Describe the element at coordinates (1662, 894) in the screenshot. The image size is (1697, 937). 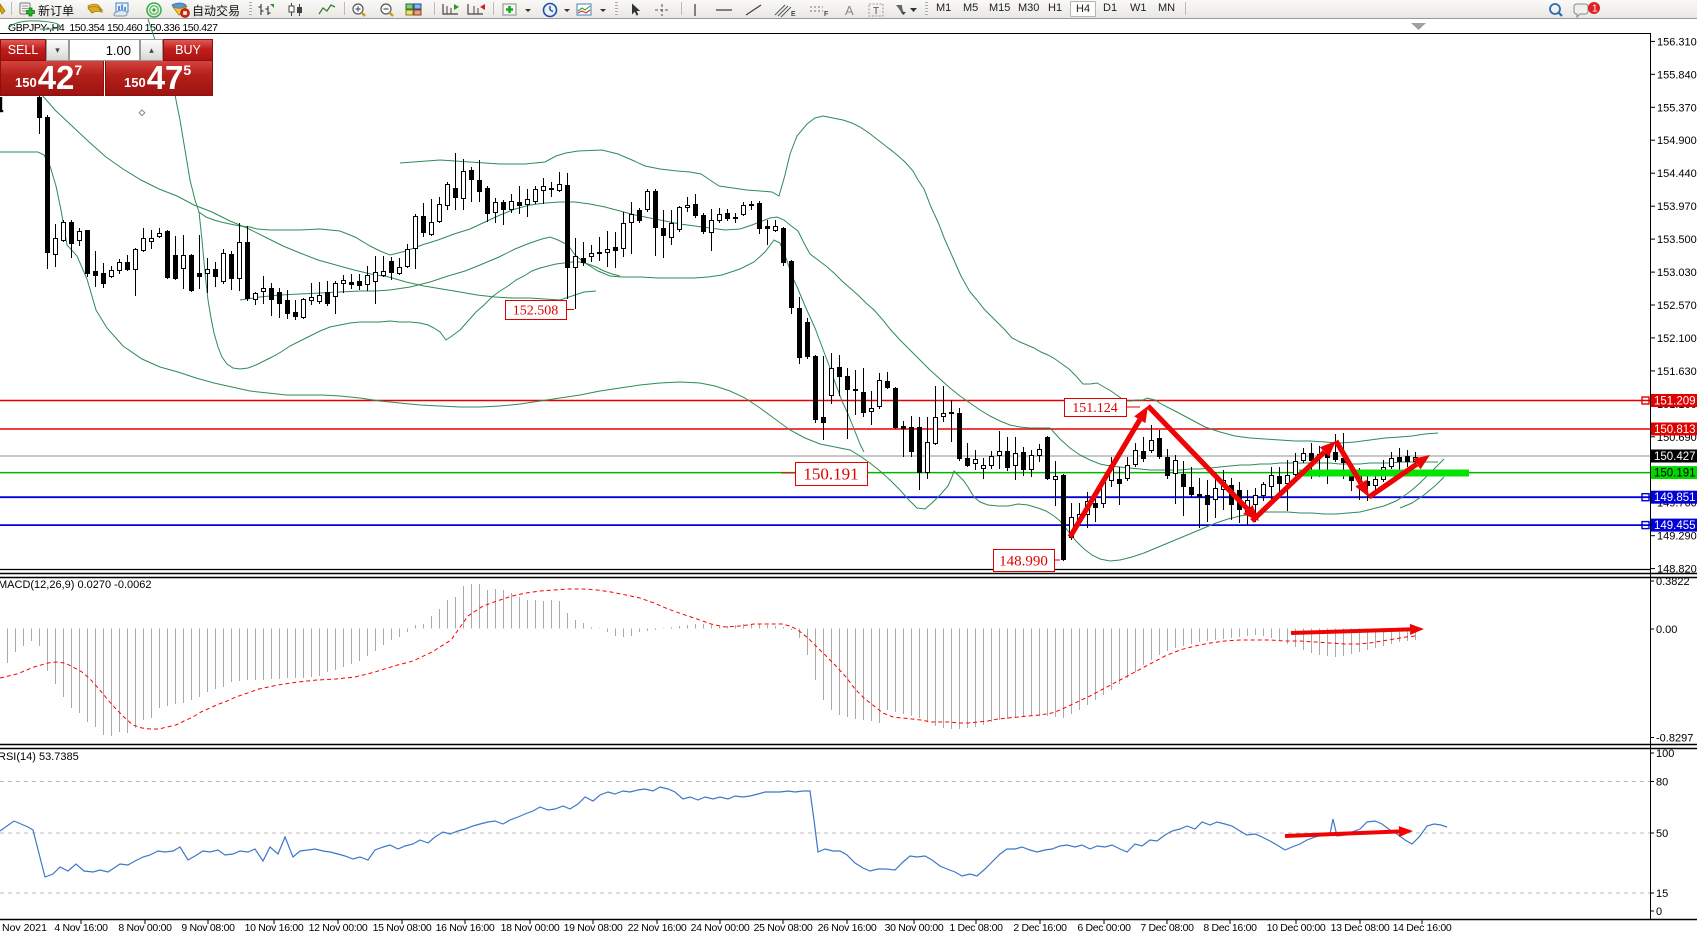
I see `svg-text: 15` at that location.